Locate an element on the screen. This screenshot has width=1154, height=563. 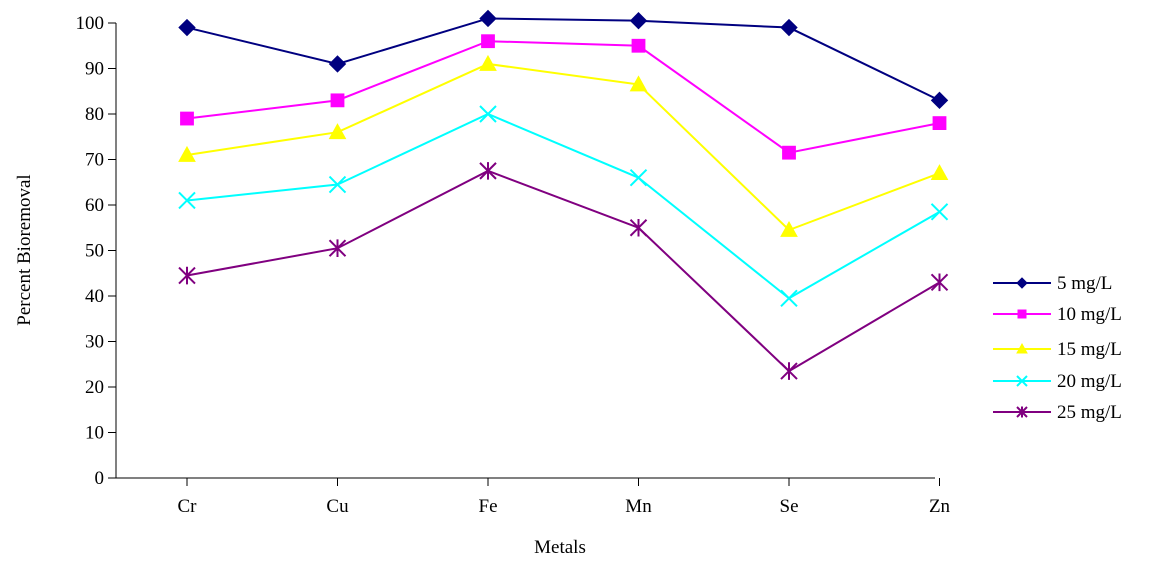
y-axis: 0 10 20 30 40 50 60 70 80 90 100 is located at coordinates (96, 251).